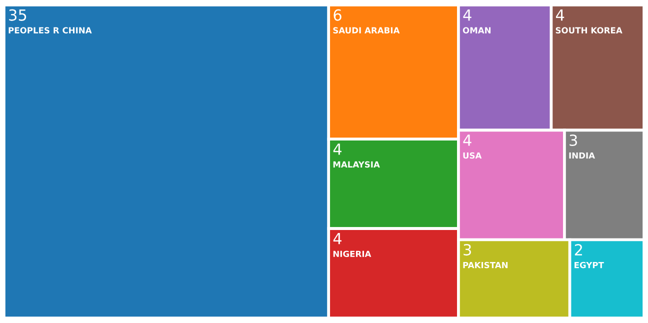  I want to click on category-label: INDIA, so click(582, 155).